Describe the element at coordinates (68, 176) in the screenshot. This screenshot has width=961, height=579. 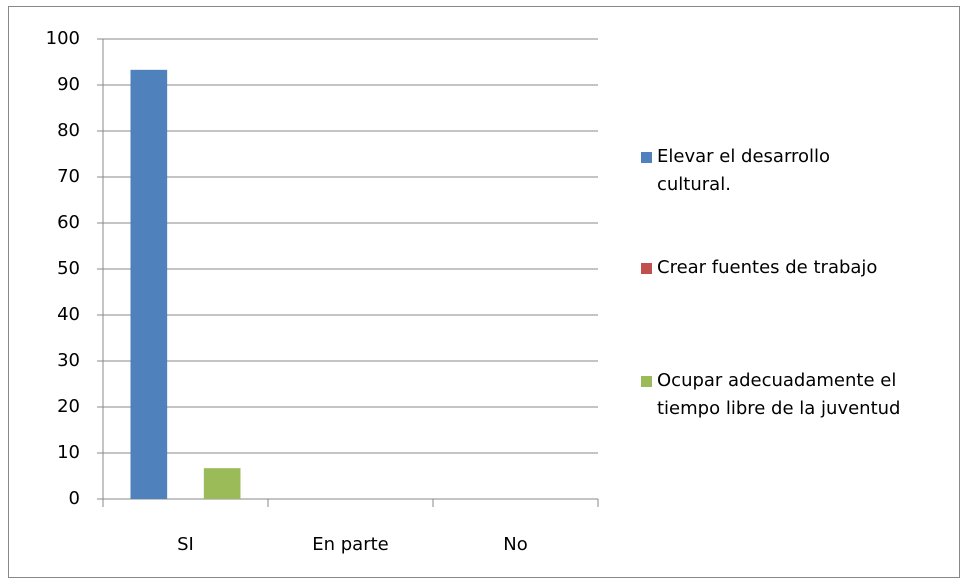
I see `y-tick-label: 70` at that location.